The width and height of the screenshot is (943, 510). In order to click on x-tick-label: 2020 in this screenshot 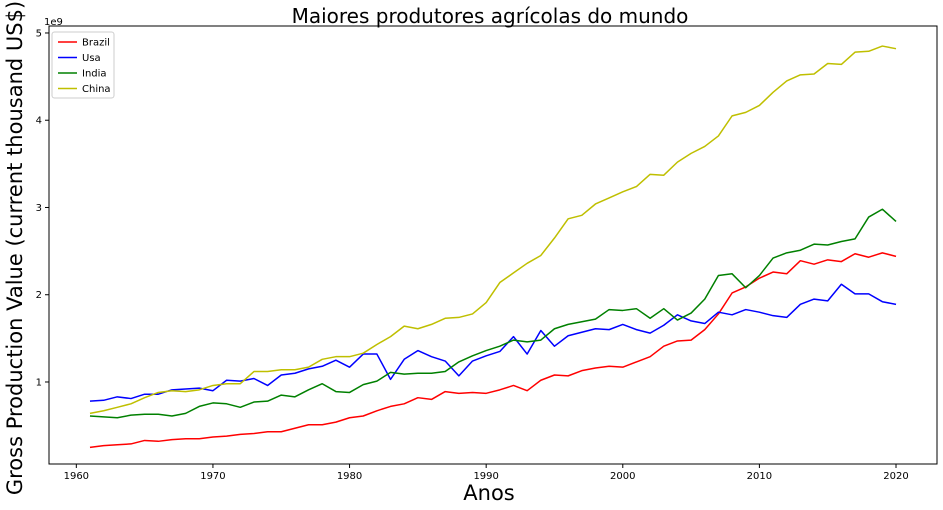, I will do `click(895, 476)`.